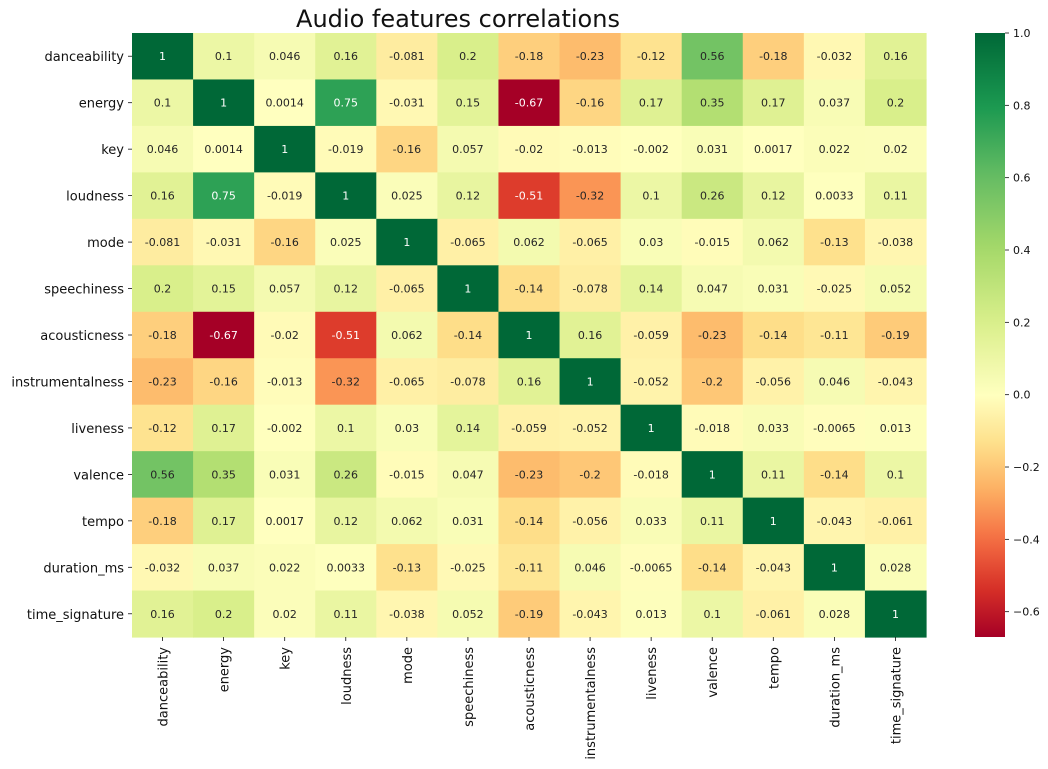  Describe the element at coordinates (223, 242) in the screenshot. I see `cell-annotation: -0.031` at that location.